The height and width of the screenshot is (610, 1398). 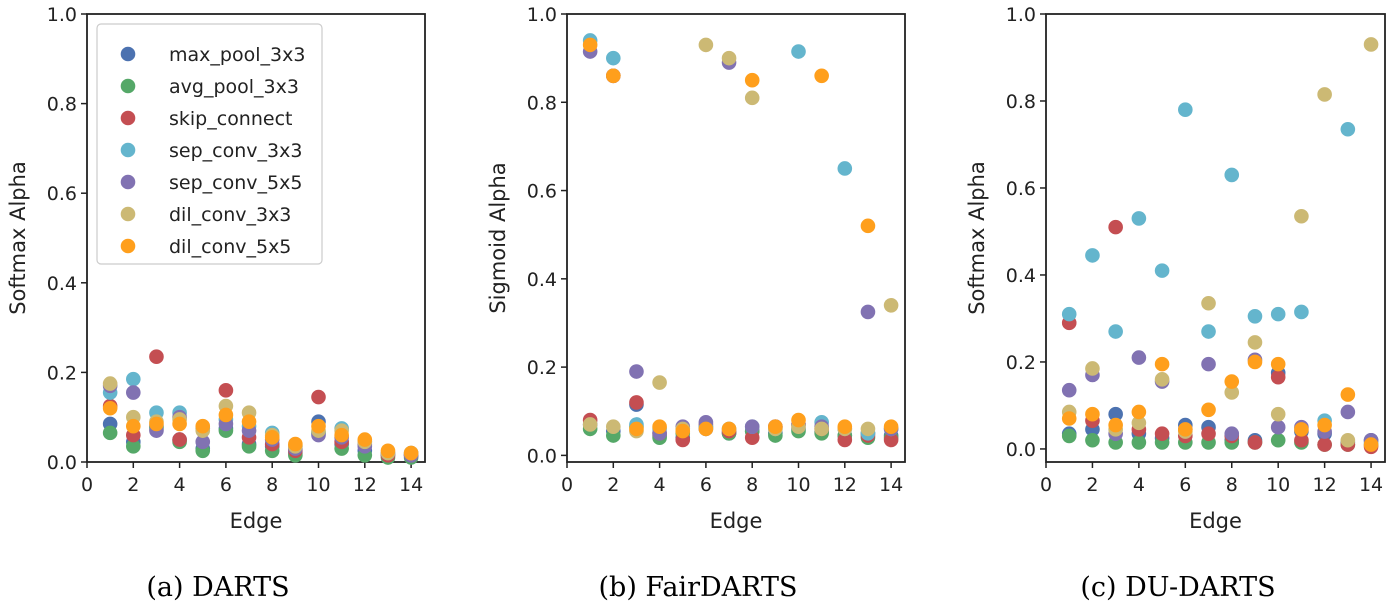 What do you see at coordinates (128, 54) in the screenshot?
I see `legend-marker-max-pool-3x3` at bounding box center [128, 54].